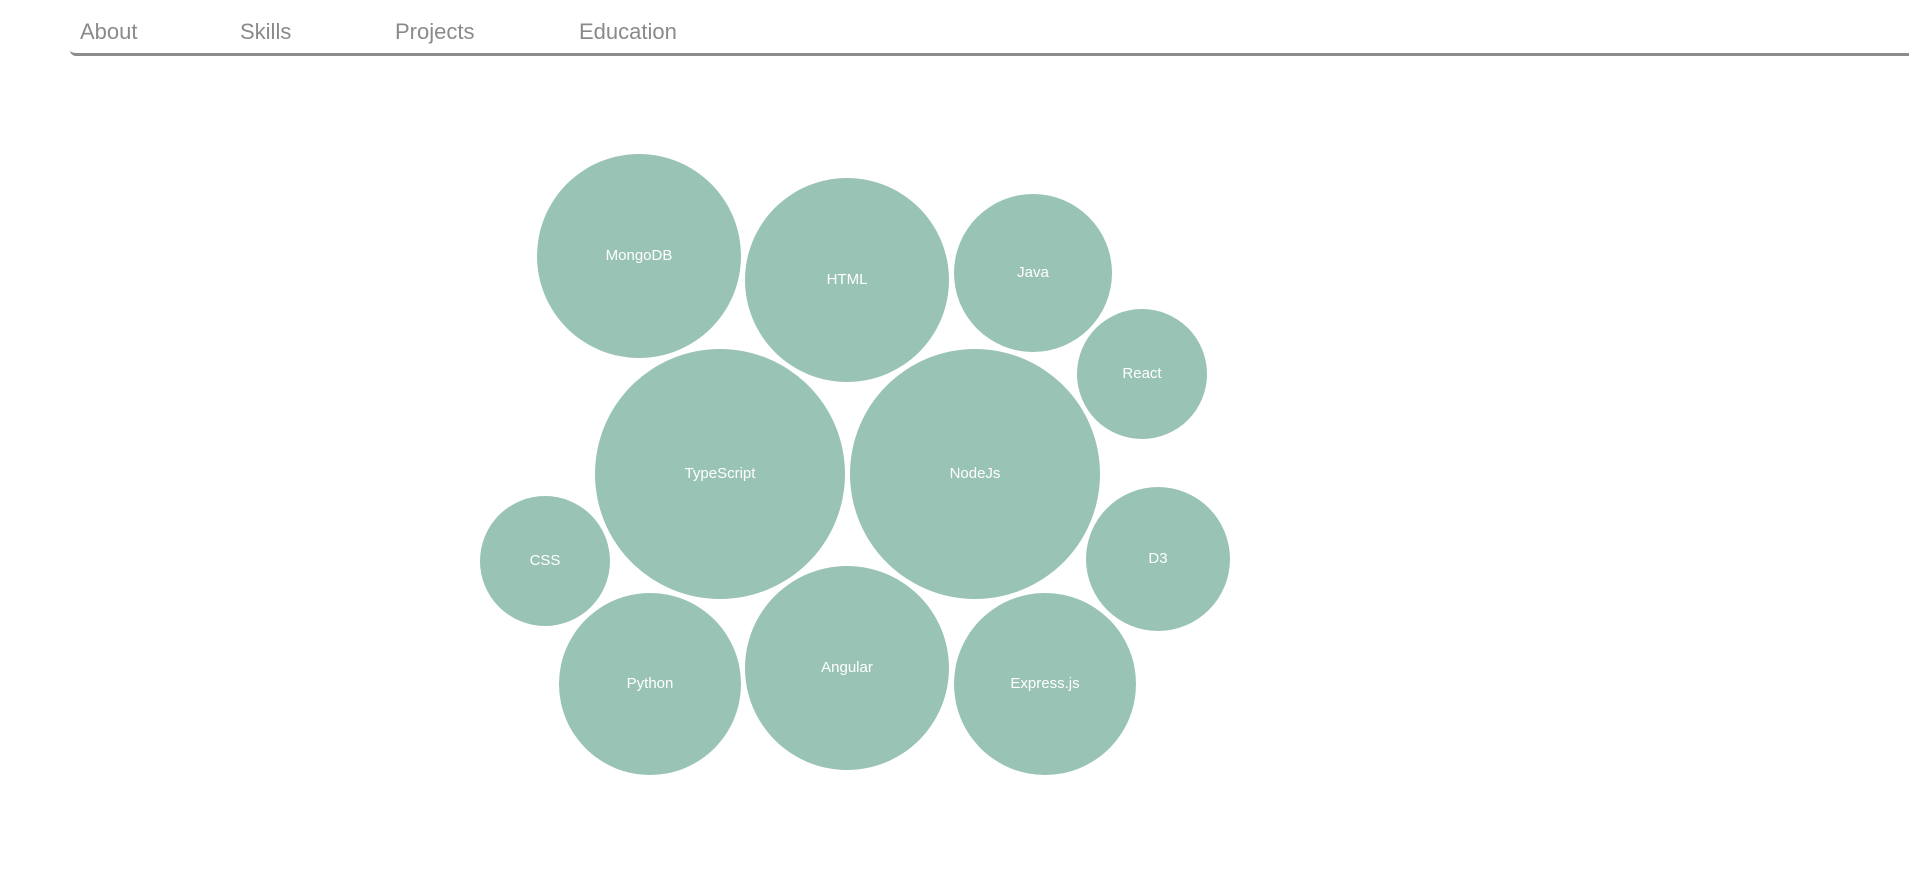 The width and height of the screenshot is (1909, 883). I want to click on bubble-python, so click(650, 684).